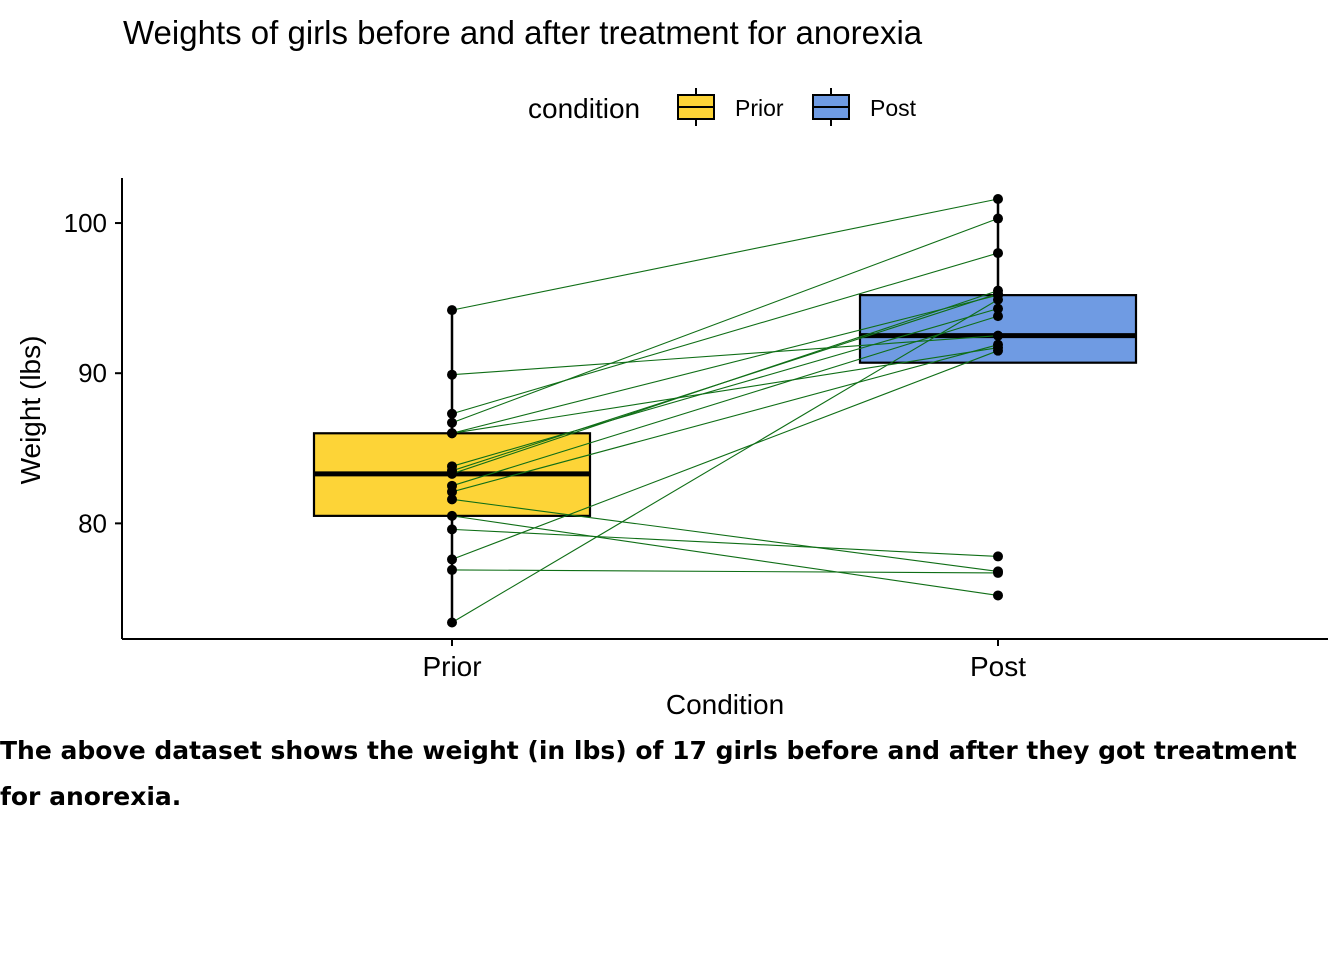 This screenshot has width=1344, height=960. What do you see at coordinates (30, 410) in the screenshot?
I see `y-axis-title: Weight (lbs)` at bounding box center [30, 410].